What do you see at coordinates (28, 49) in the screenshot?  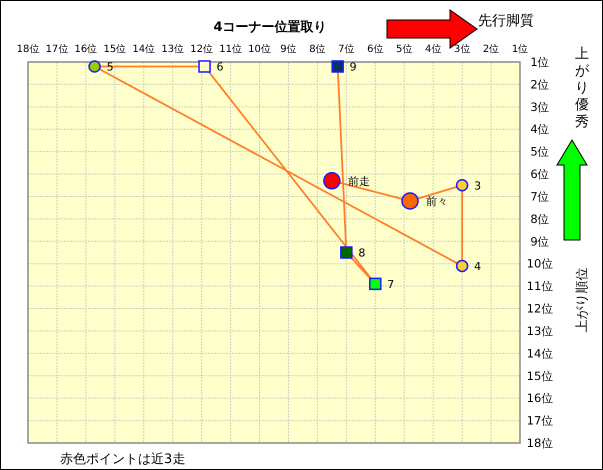 I see `x-tick-label: 18位` at bounding box center [28, 49].